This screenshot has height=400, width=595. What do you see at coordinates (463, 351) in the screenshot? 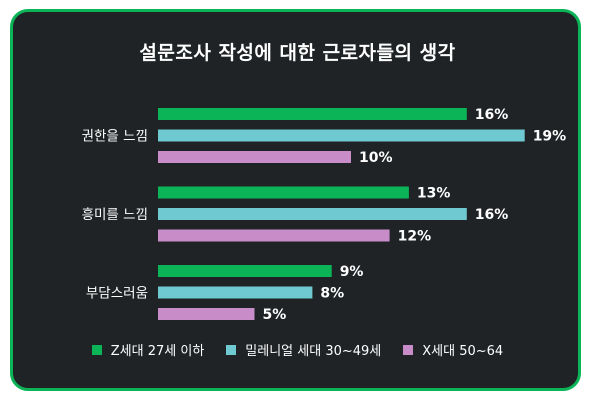
I see `legend-label-x: X세대 50~64` at bounding box center [463, 351].